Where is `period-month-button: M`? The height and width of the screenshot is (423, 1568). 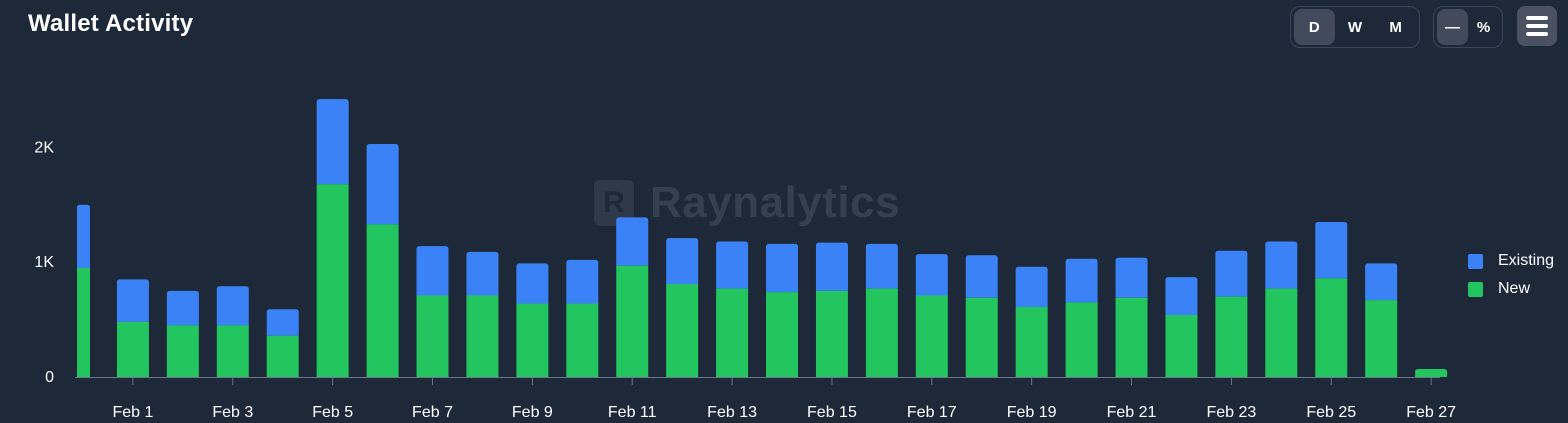 period-month-button: M is located at coordinates (1395, 27).